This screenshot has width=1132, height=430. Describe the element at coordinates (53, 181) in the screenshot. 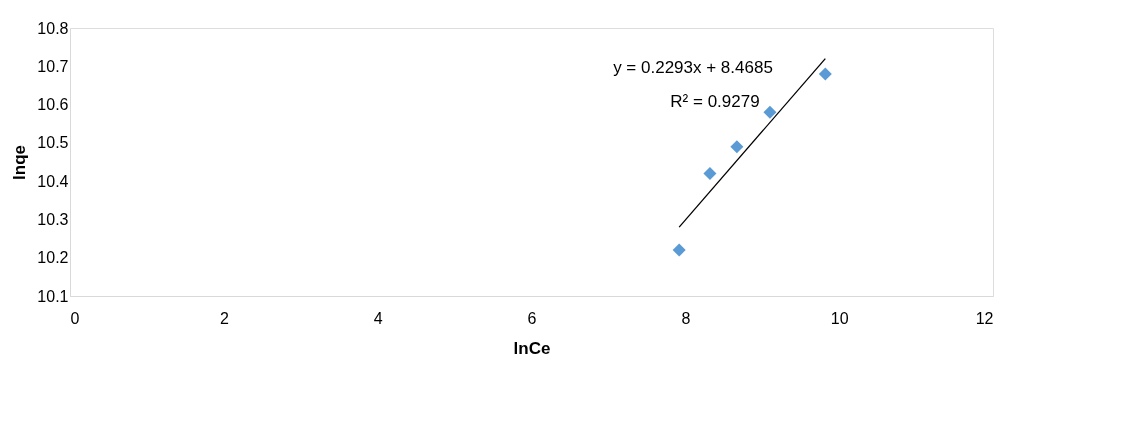

I see `y-tick-label: 10.4` at that location.